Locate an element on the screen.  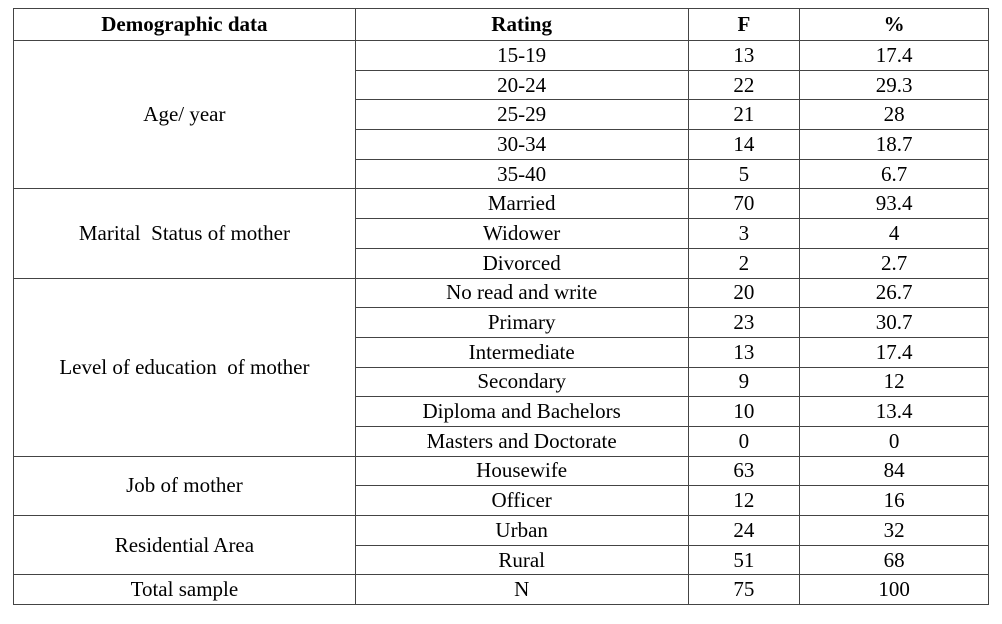
group-label: Age/ year is located at coordinates (184, 114).